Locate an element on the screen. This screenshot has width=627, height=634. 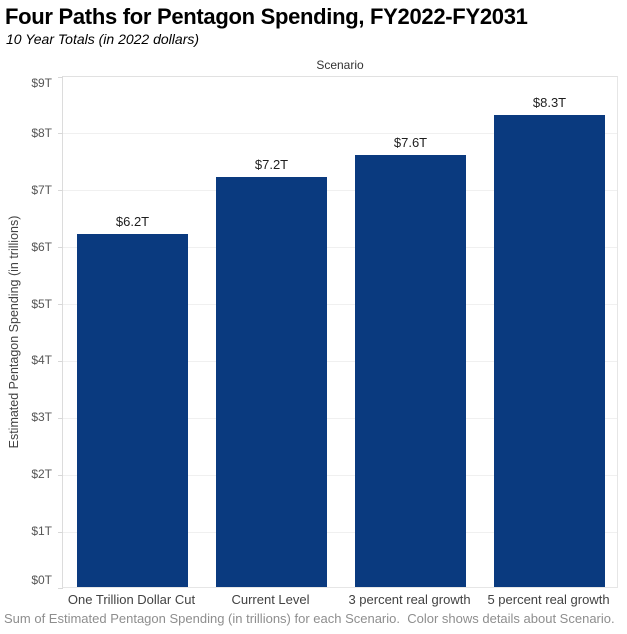
y-tick-label: $6T is located at coordinates (41, 246).